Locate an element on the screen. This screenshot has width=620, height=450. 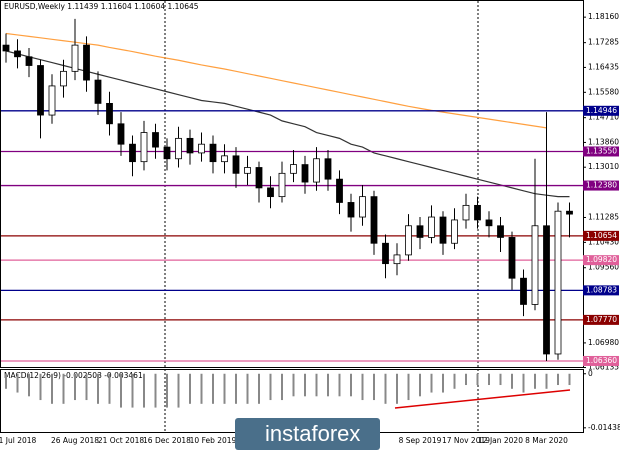
x-tick-label: 12 Jan 2020 is located at coordinates (500, 440).